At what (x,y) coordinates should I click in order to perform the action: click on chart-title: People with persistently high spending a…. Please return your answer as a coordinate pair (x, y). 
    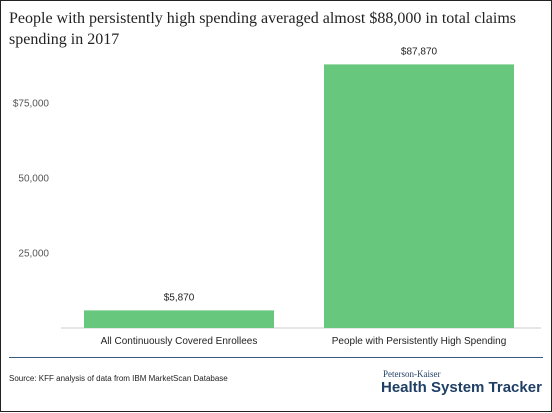
    Looking at the image, I should click on (263, 29).